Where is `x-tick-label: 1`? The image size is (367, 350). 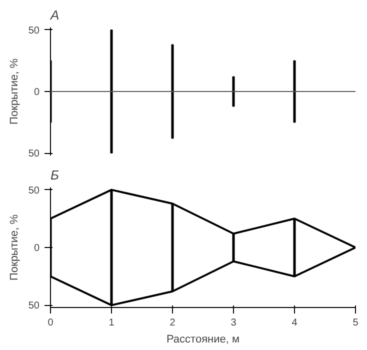 x-tick-label: 1 is located at coordinates (111, 323).